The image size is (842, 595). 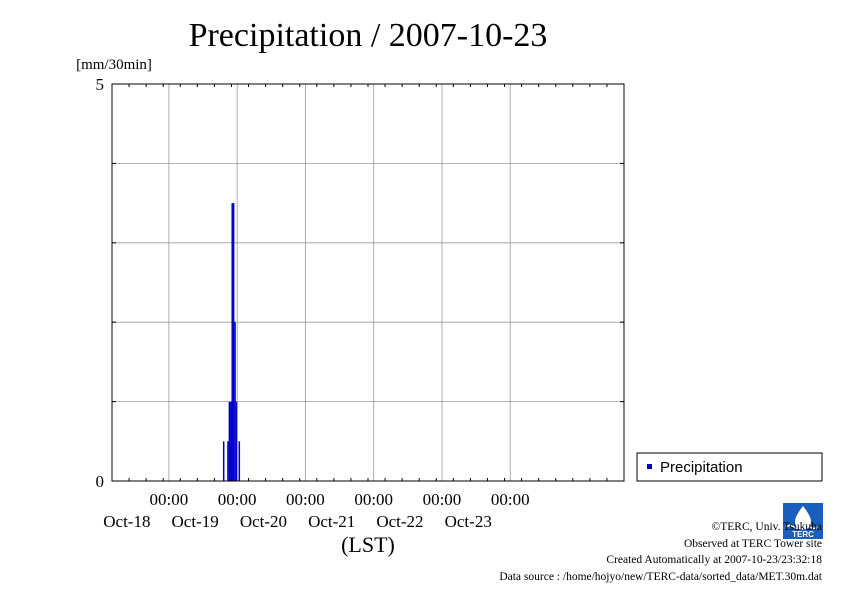 I want to click on x-tick-date-label: Oct-21, so click(x=331, y=521).